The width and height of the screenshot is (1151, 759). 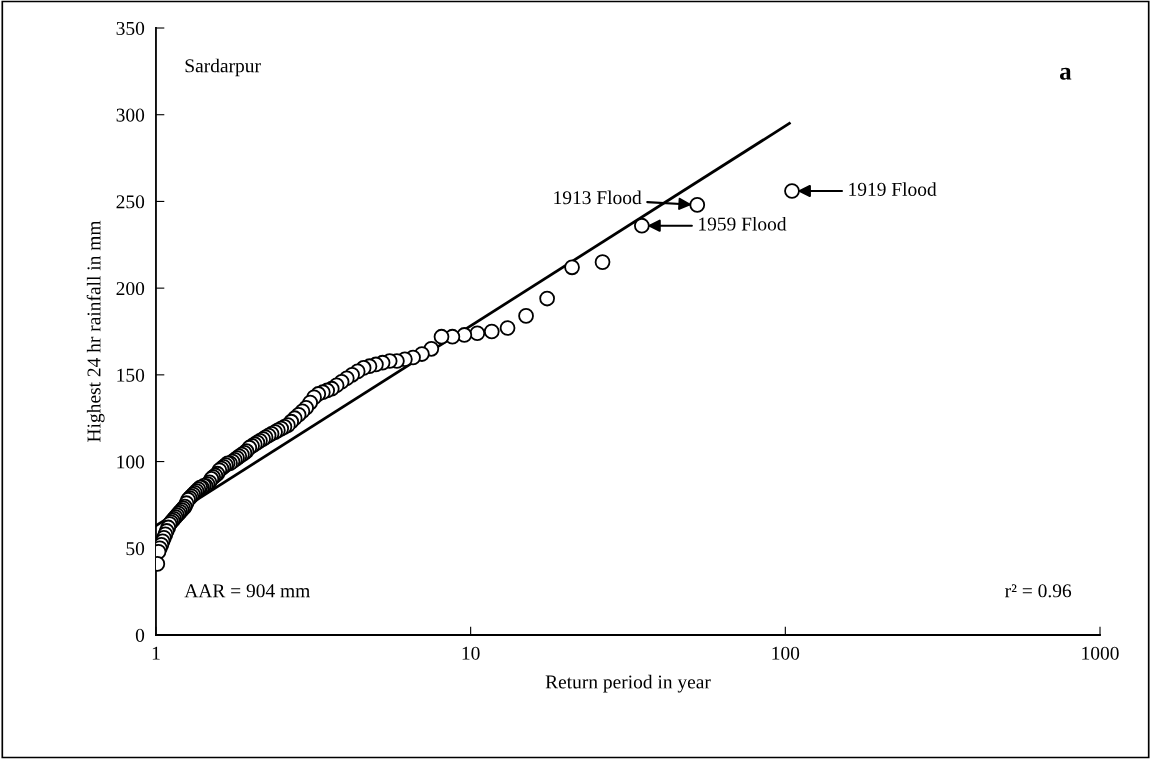 What do you see at coordinates (1065, 73) in the screenshot?
I see `annotation: a` at bounding box center [1065, 73].